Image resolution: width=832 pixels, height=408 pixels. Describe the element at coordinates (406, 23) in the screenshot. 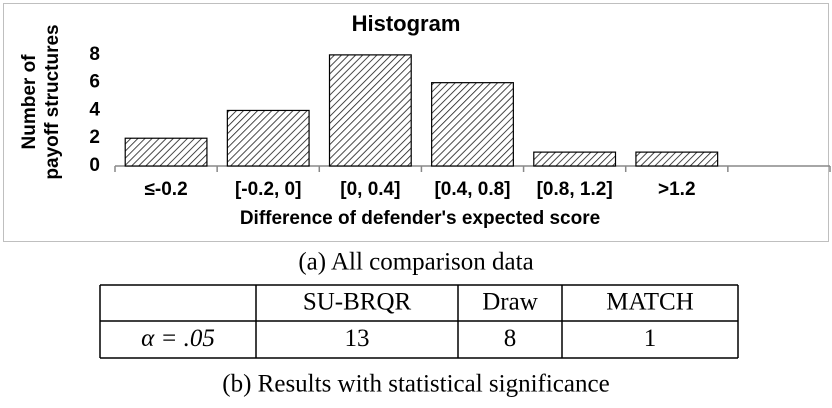

I see `chart-title: Histogram` at that location.